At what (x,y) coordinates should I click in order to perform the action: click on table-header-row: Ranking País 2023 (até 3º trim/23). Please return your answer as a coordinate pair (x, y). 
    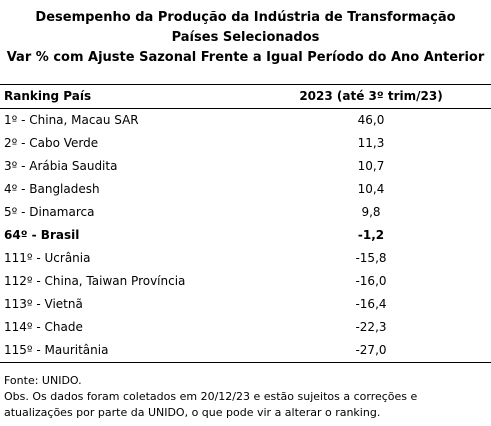
    Looking at the image, I should click on (245, 97).